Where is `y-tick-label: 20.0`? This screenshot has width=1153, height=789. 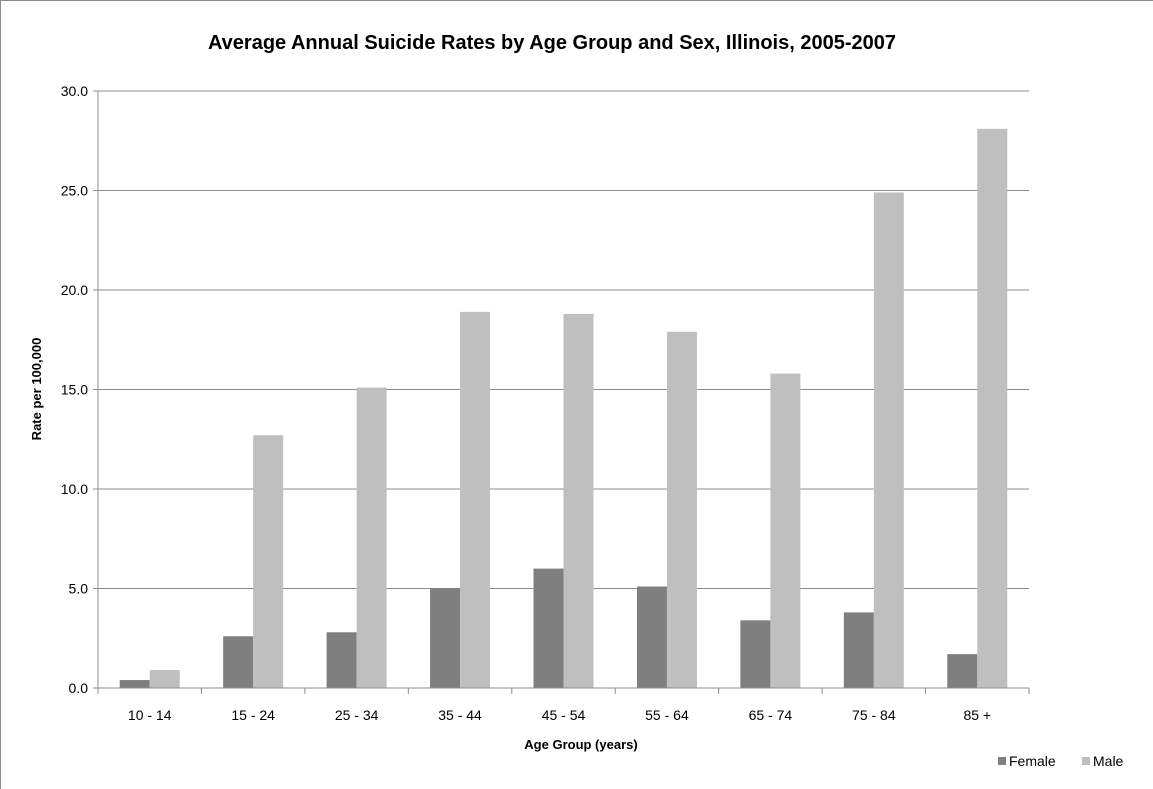
y-tick-label: 20.0 is located at coordinates (74, 290).